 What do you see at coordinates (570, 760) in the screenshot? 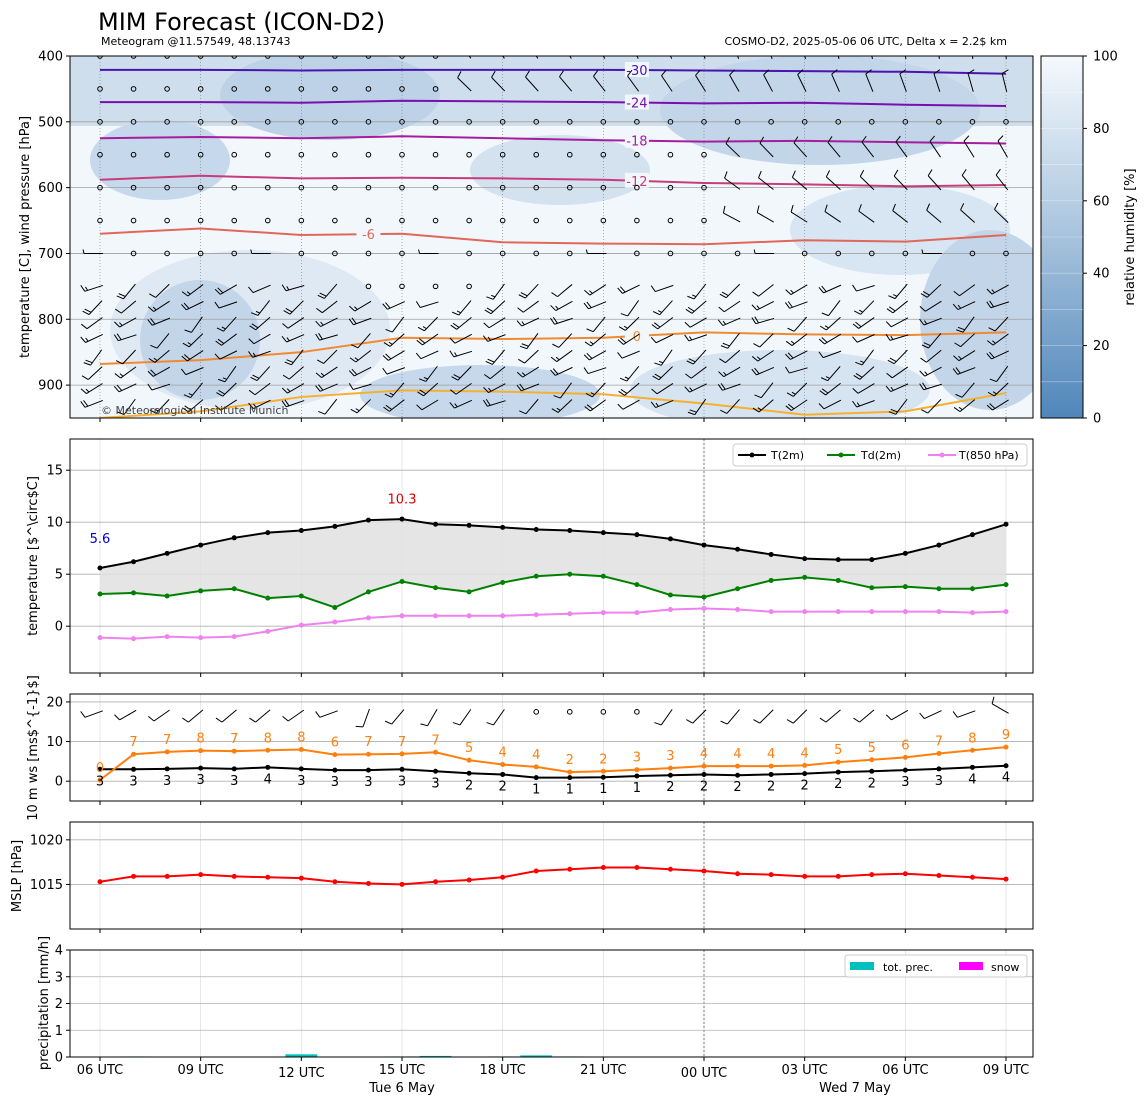
I see `wind-gust-label: 2` at bounding box center [570, 760].